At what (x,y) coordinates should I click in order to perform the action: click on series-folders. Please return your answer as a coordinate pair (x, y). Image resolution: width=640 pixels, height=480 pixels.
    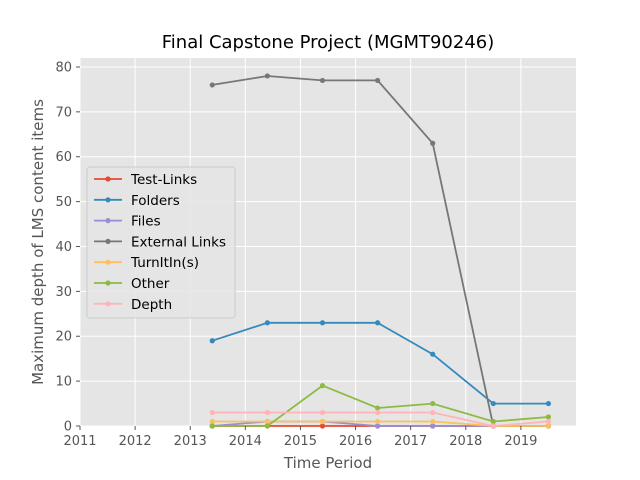
    Looking at the image, I should click on (380, 363).